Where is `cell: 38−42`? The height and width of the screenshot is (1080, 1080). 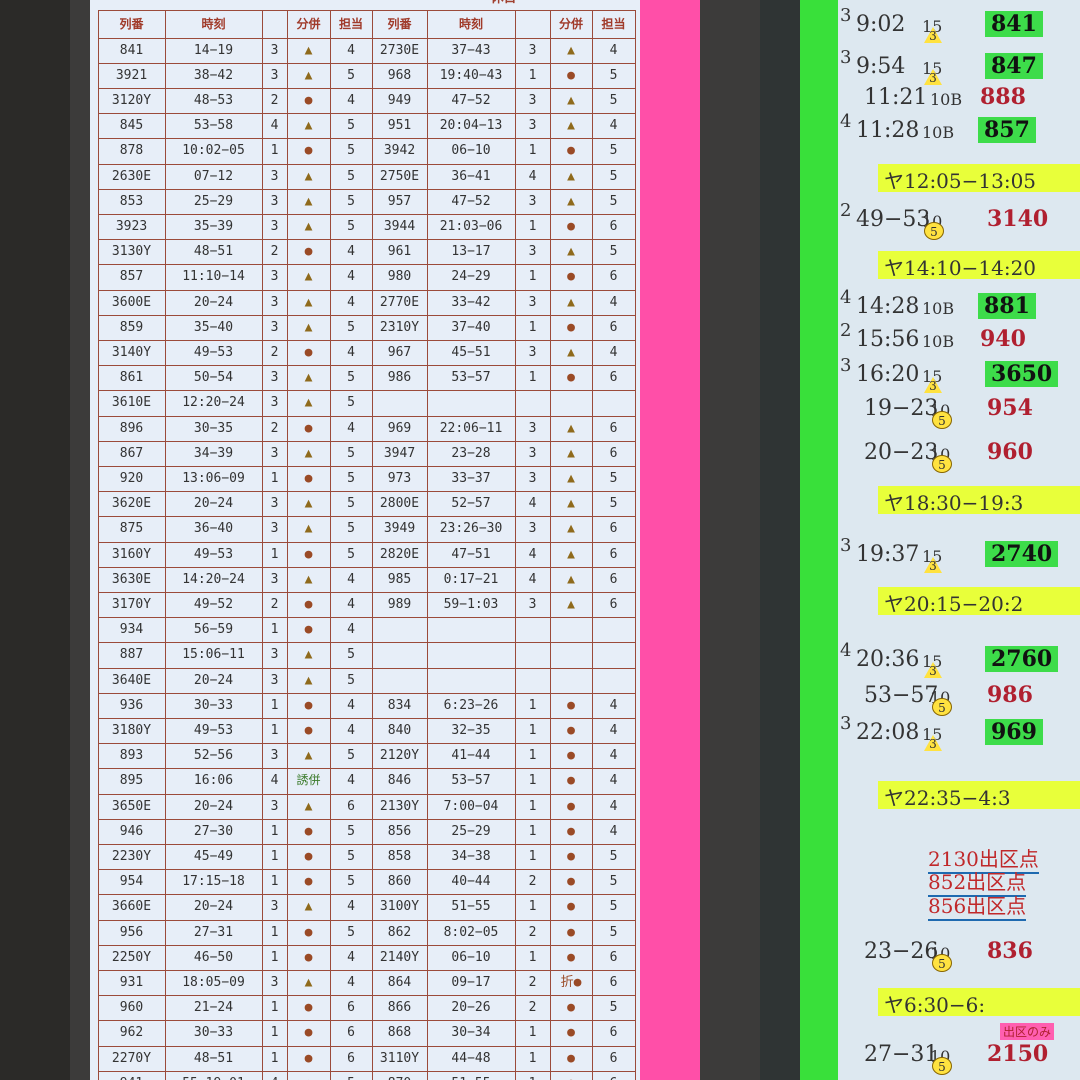 cell: 38−42 is located at coordinates (213, 75).